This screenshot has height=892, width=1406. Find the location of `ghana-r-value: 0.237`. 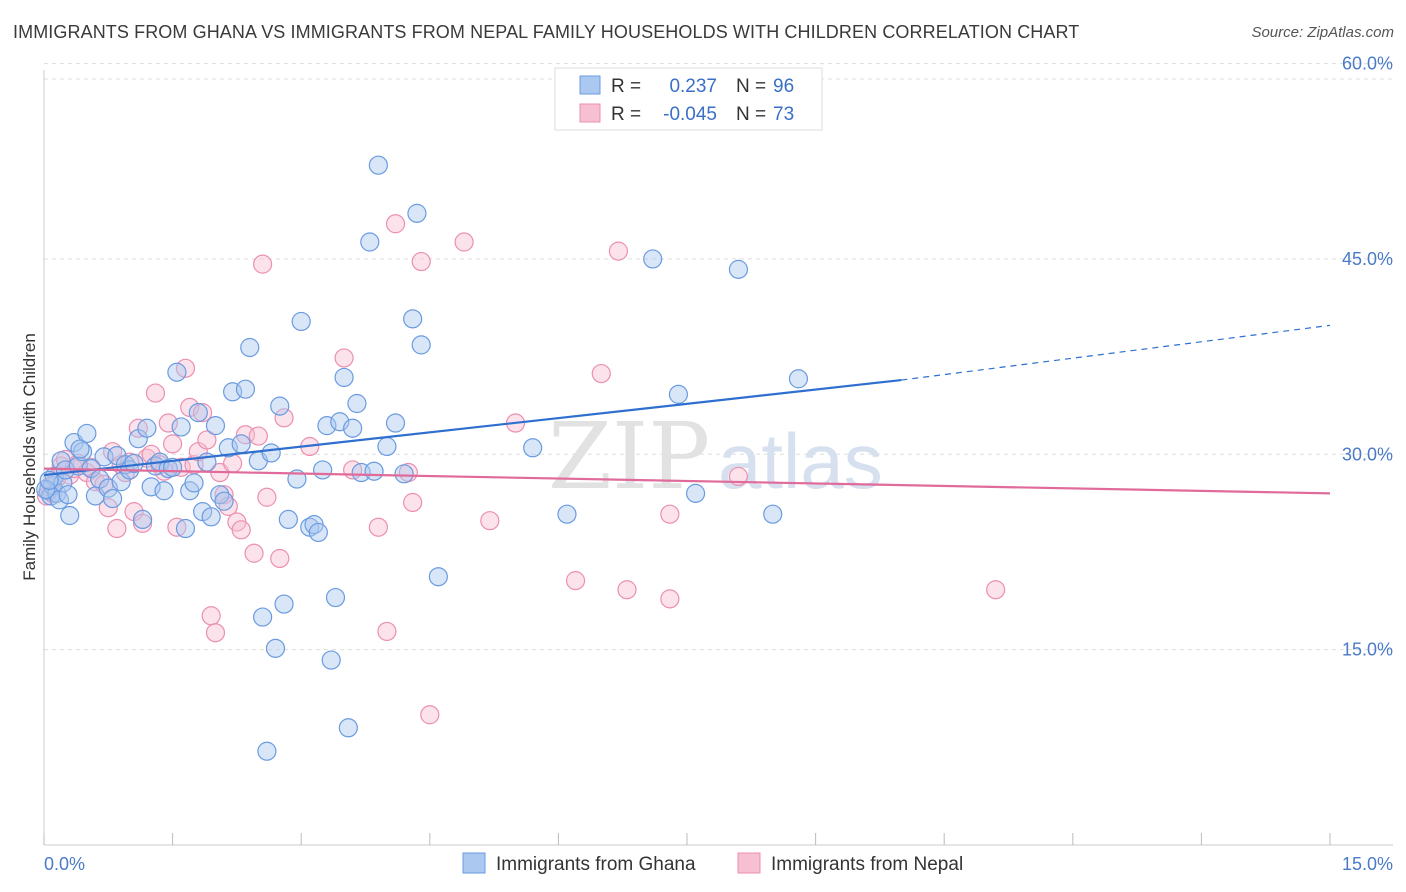

ghana-r-value: 0.237 is located at coordinates (693, 86).